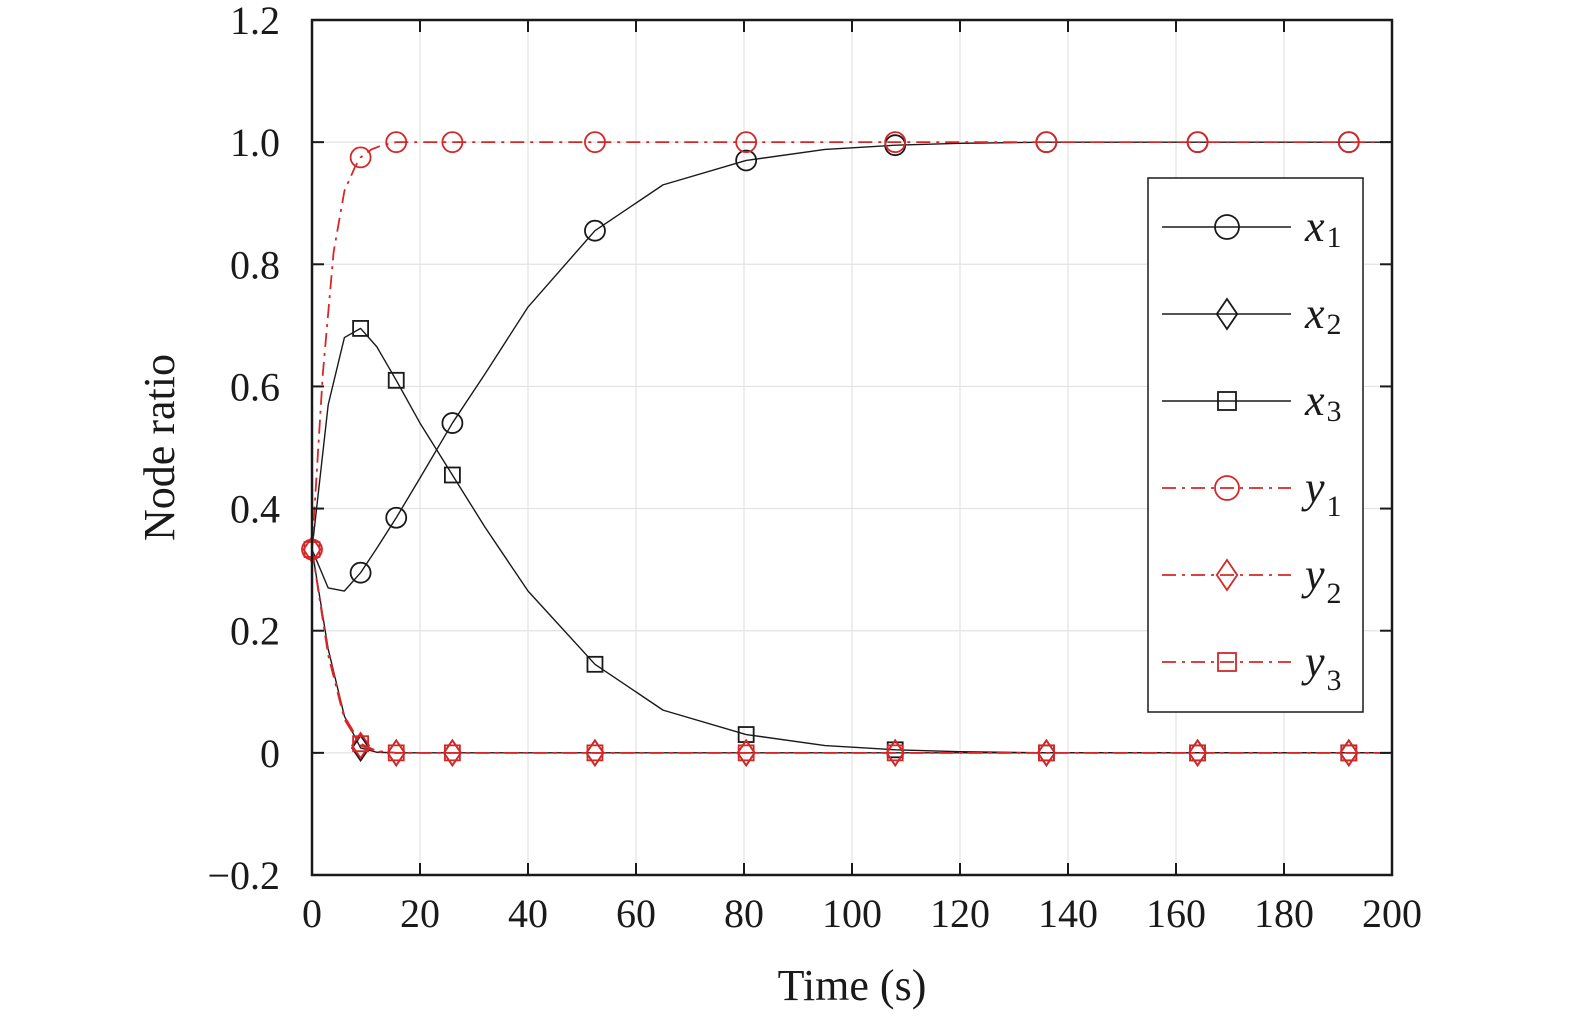 Image resolution: width=1575 pixels, height=1022 pixels. Describe the element at coordinates (960, 913) in the screenshot. I see `x-tick-label: 120` at that location.